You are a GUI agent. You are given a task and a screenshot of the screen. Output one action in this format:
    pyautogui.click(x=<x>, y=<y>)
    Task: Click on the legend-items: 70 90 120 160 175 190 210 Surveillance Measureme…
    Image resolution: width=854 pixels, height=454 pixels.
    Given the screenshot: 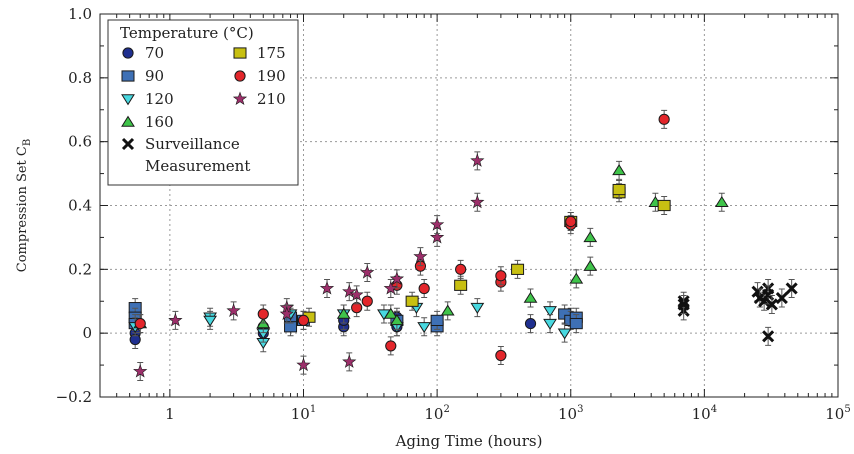 What is the action you would take?
    pyautogui.click(x=203, y=109)
    